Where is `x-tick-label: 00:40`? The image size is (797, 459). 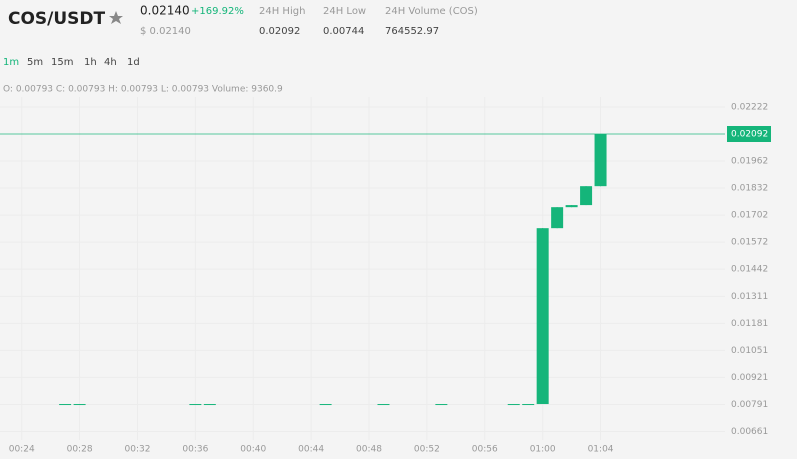 x-tick-label: 00:40 is located at coordinates (253, 450).